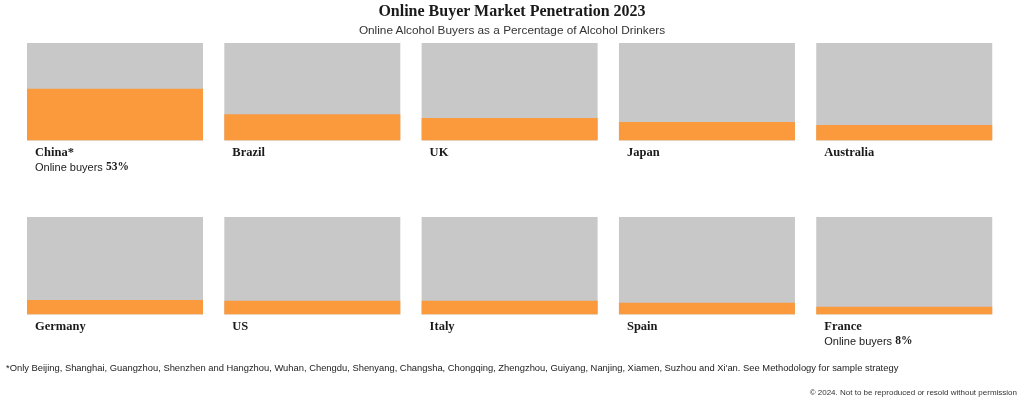 This screenshot has width=1024, height=408. I want to click on x-tick-label: France, so click(843, 326).